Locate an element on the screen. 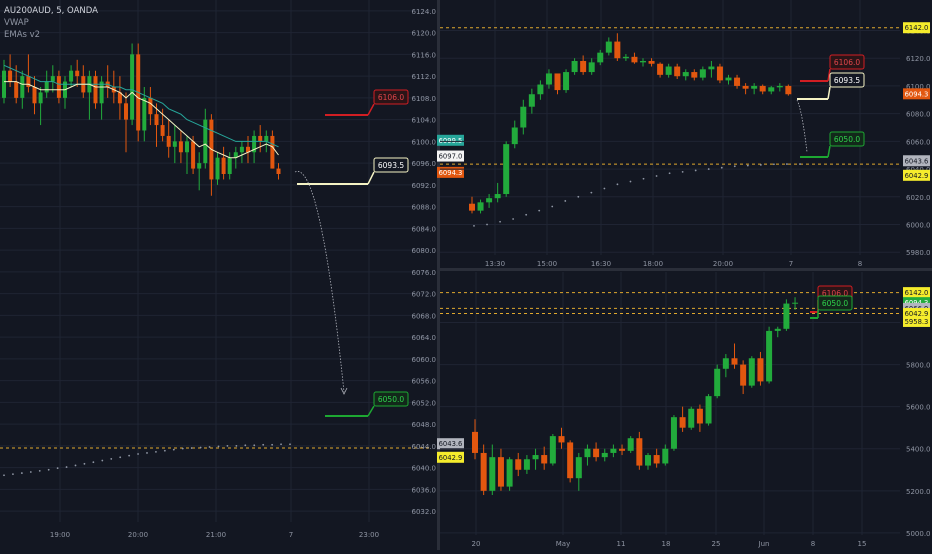 The height and width of the screenshot is (554, 932). main-time-axis: 19:00 20:00 21:00 7 23:00 is located at coordinates (214, 535).